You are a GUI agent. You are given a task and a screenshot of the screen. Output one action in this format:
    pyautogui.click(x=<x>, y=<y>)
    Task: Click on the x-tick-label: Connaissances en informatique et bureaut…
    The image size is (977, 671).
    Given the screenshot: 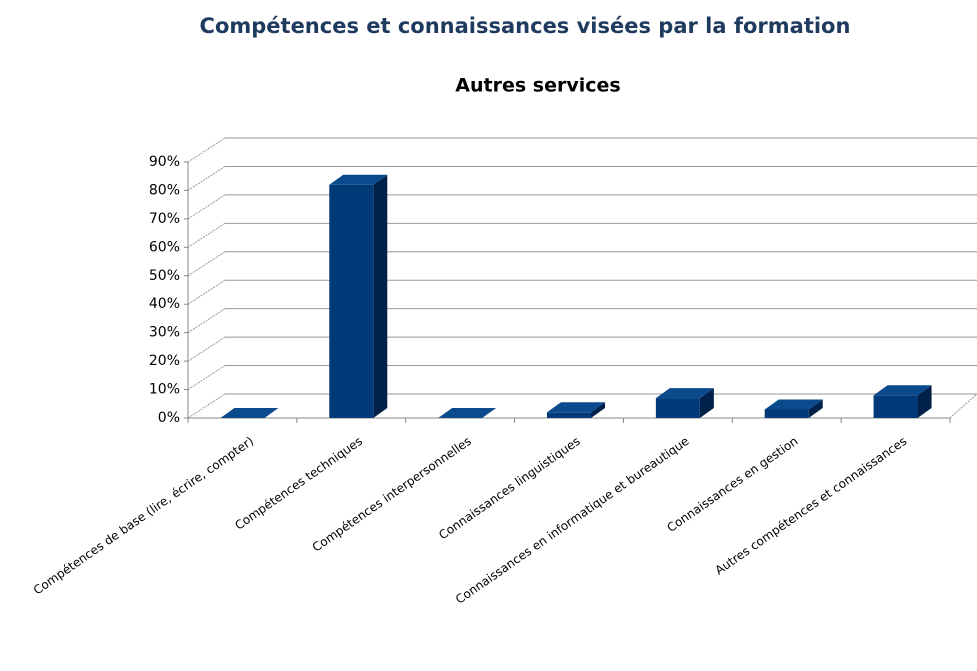 What is the action you would take?
    pyautogui.click(x=572, y=520)
    